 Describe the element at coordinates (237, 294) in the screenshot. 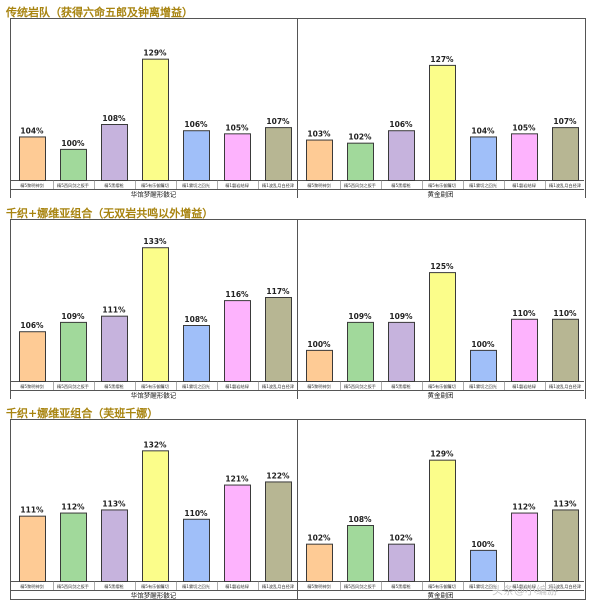

I see `data-label: 116%` at that location.